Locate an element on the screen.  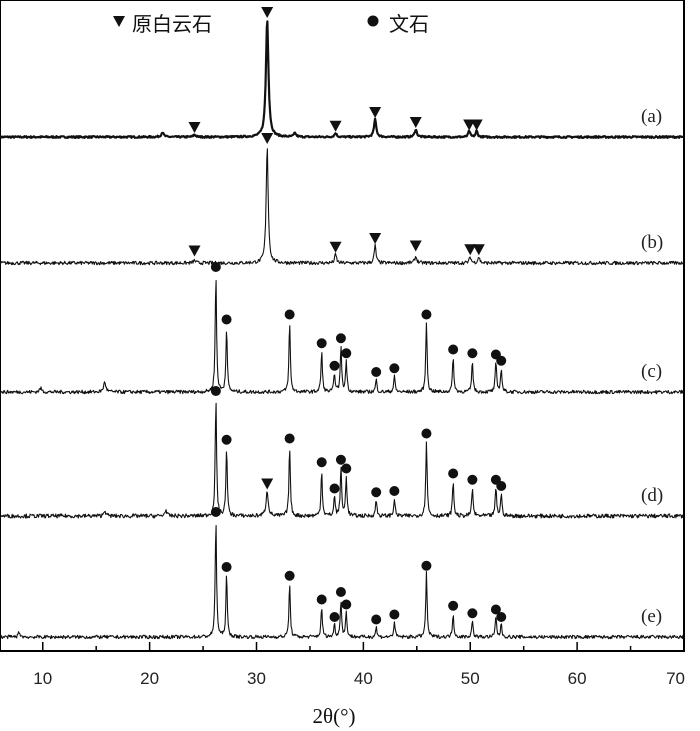
curve-label-d: (d) is located at coordinates (652, 495).